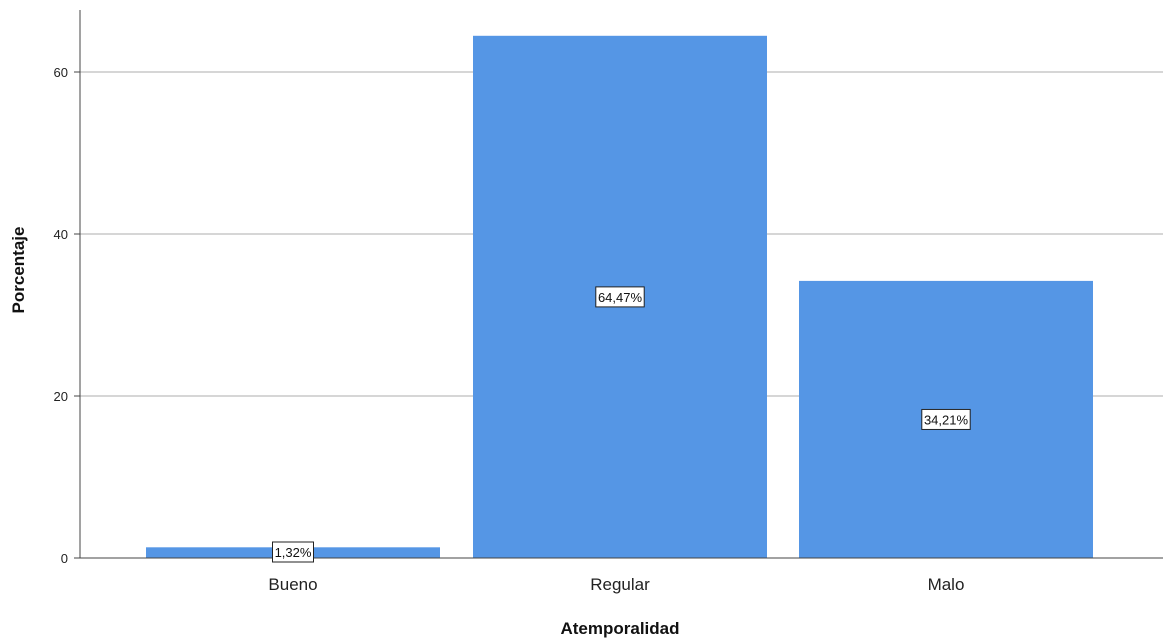 The image size is (1163, 642). What do you see at coordinates (61, 396) in the screenshot?
I see `y-tick-label: 20` at bounding box center [61, 396].